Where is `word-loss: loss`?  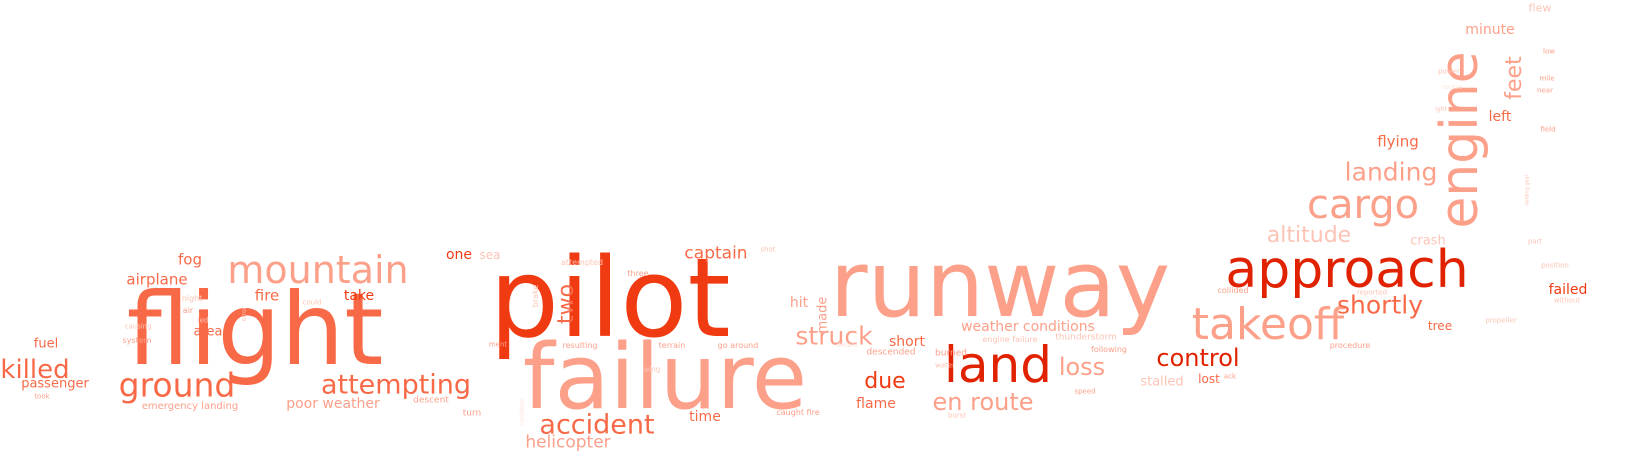
word-loss: loss is located at coordinates (1082, 367).